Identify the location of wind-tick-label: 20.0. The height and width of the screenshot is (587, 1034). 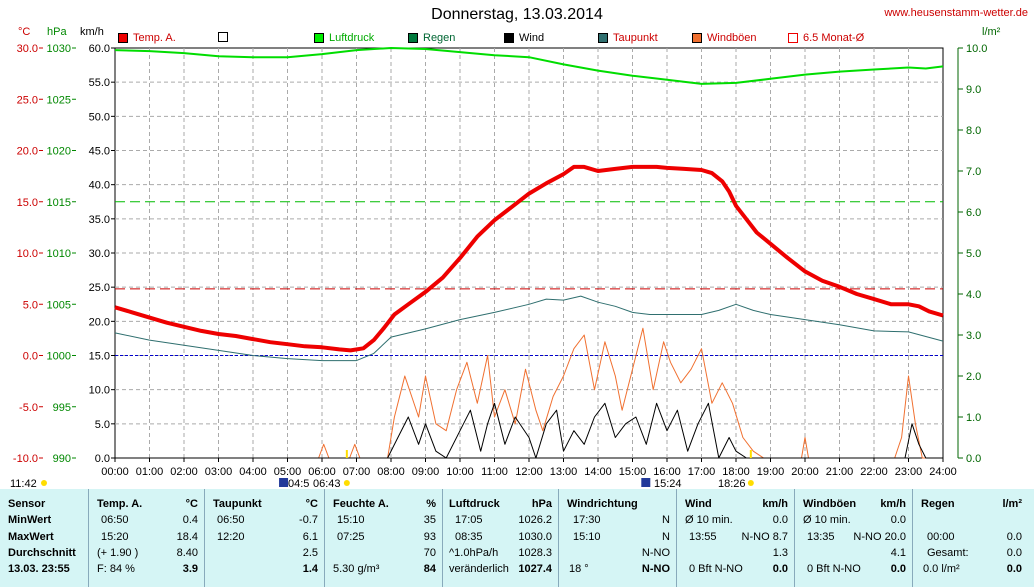
(99, 322).